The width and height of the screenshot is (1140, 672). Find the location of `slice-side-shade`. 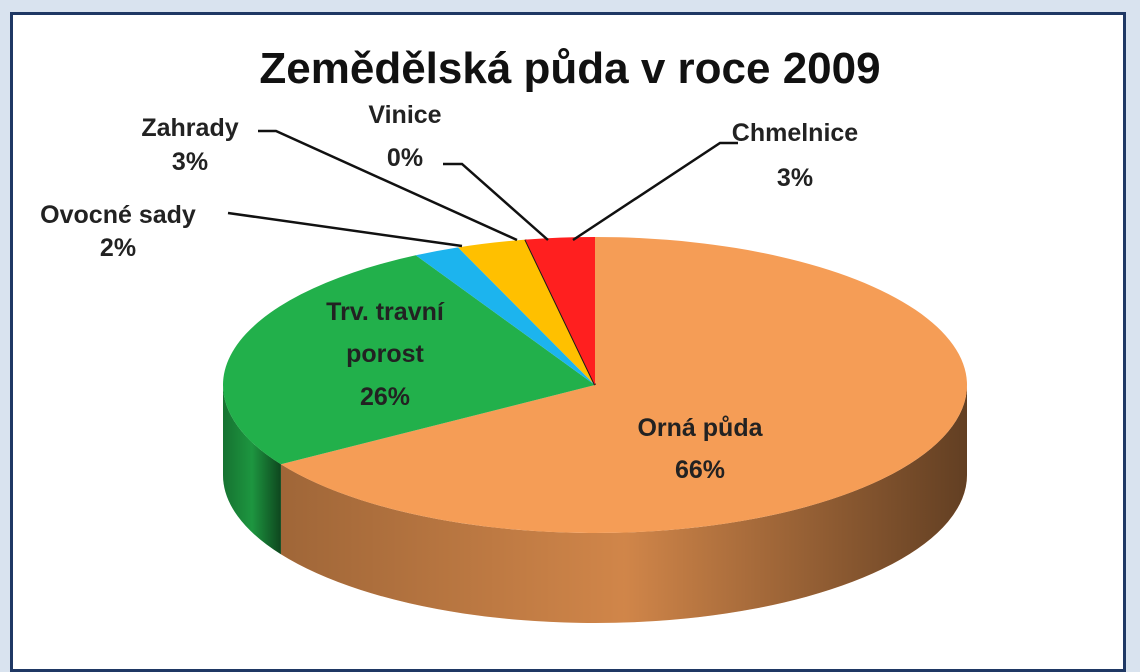

slice-side-shade is located at coordinates (252, 470).